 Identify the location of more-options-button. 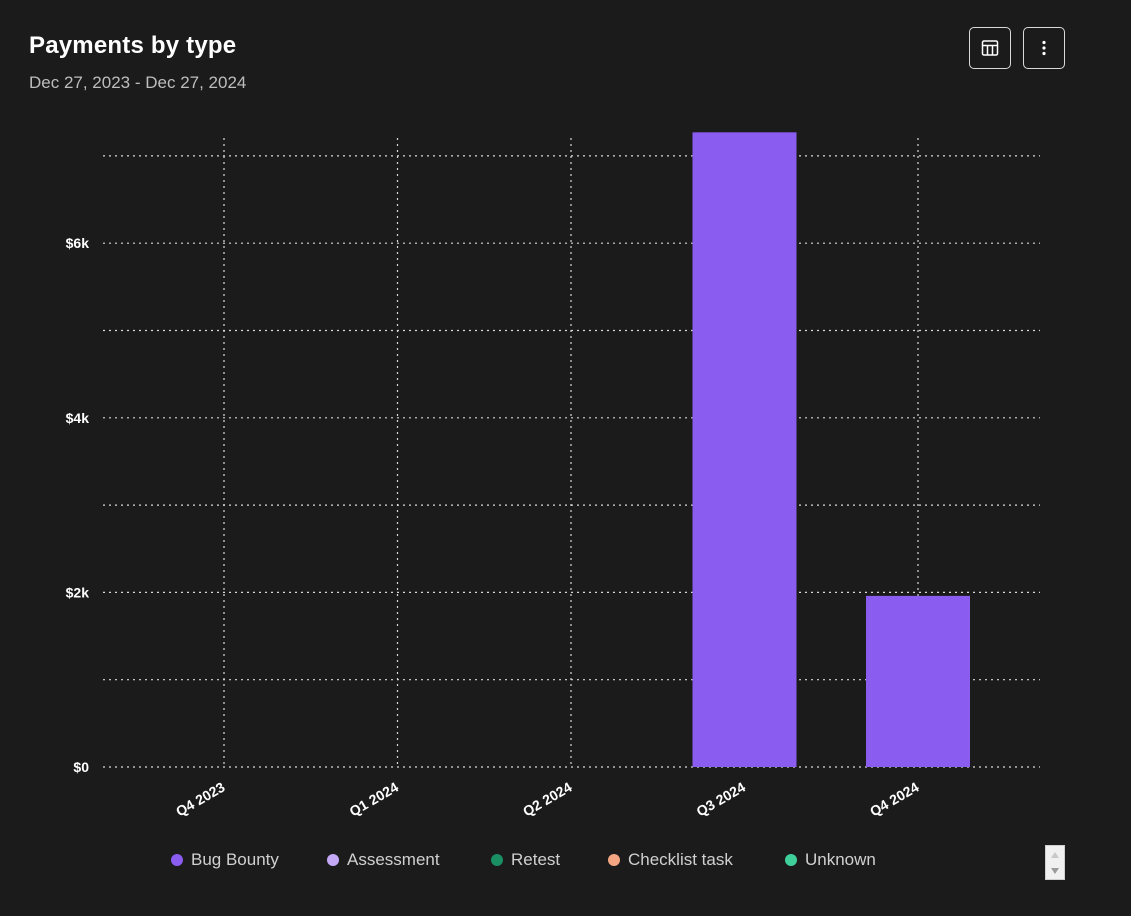
(1044, 48).